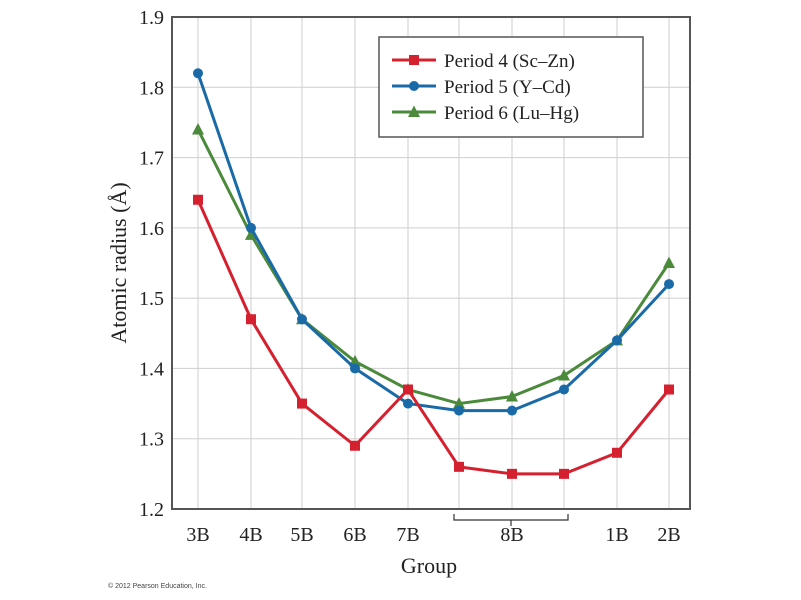 This screenshot has height=600, width=801. Describe the element at coordinates (507, 87) in the screenshot. I see `legend-label: Period 5 (Y–Cd)` at that location.